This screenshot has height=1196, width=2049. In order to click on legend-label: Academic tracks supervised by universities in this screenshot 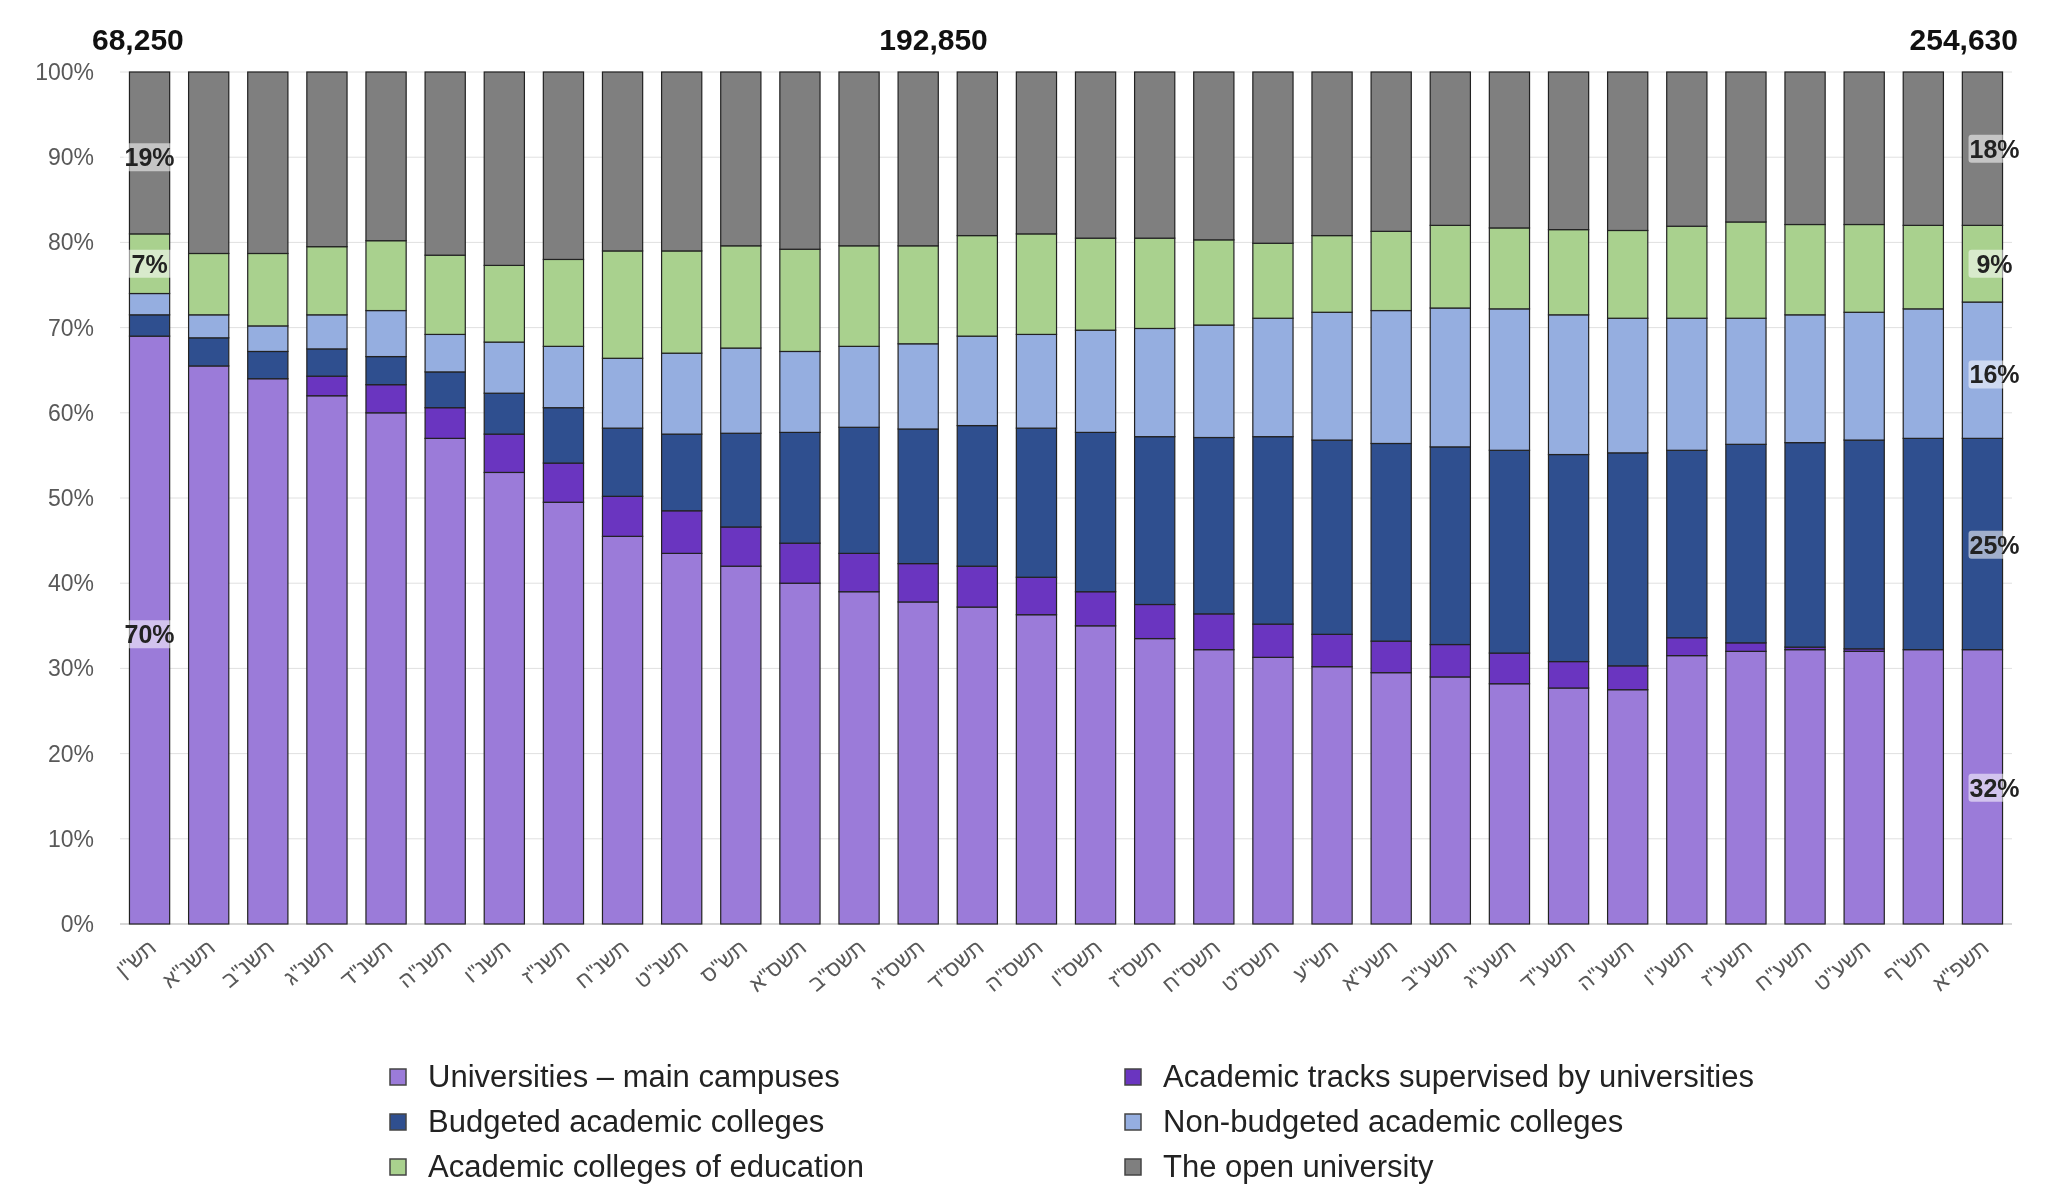, I will do `click(1458, 1076)`.